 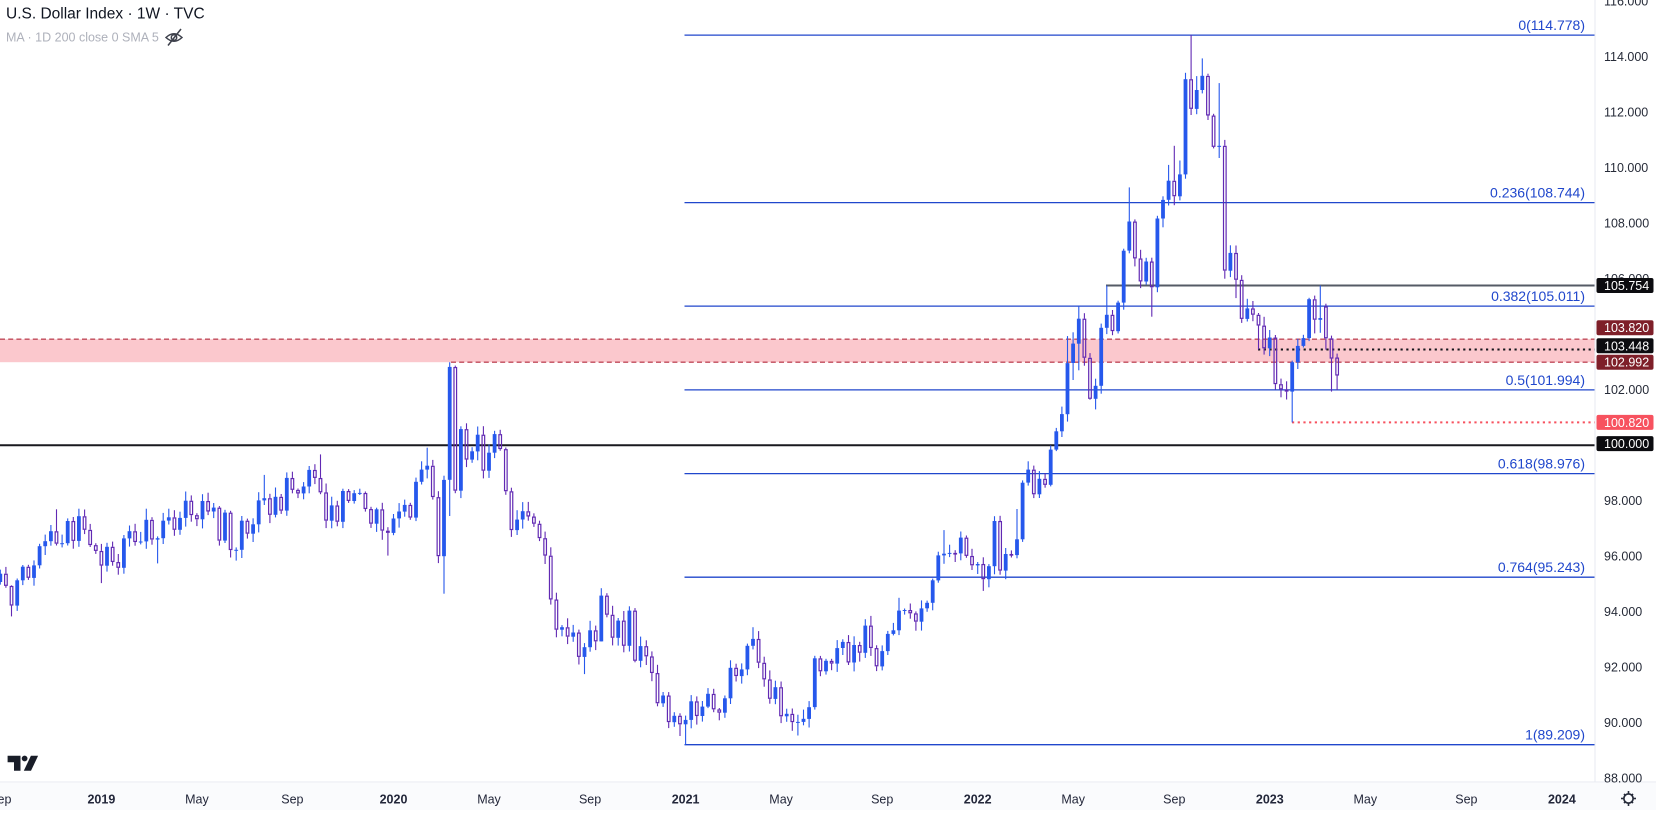 What do you see at coordinates (1626, 423) in the screenshot?
I see `svg-text: 100.820` at bounding box center [1626, 423].